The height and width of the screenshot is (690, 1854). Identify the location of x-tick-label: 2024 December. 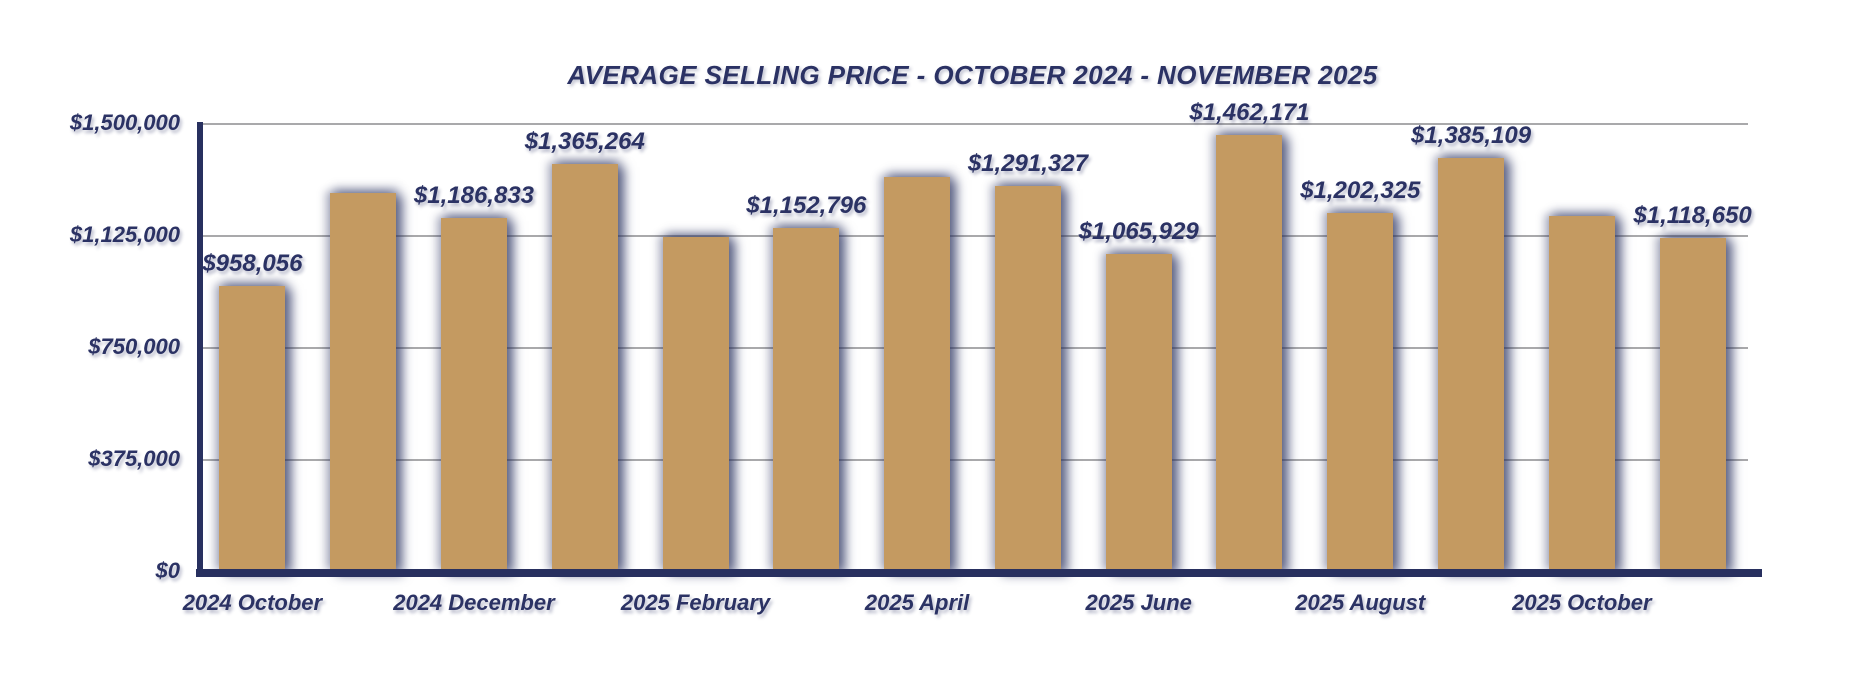
(474, 602).